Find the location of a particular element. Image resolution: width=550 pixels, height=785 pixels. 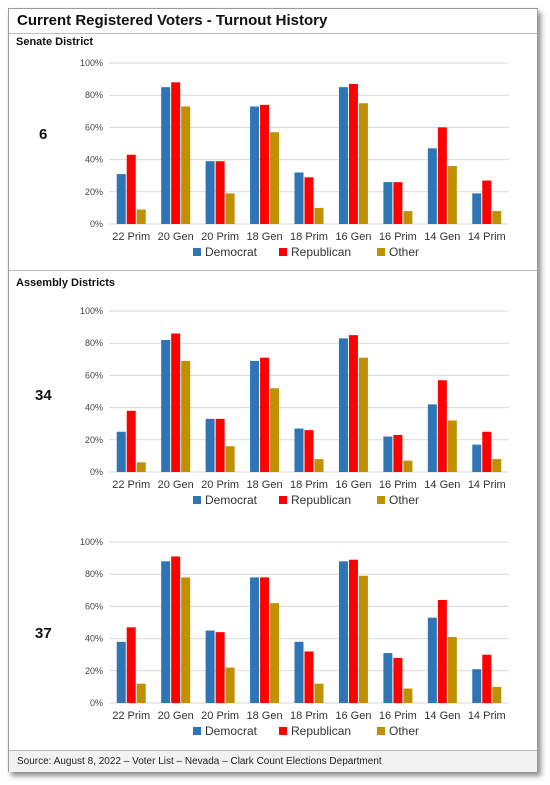

section-divider is located at coordinates (273, 270).